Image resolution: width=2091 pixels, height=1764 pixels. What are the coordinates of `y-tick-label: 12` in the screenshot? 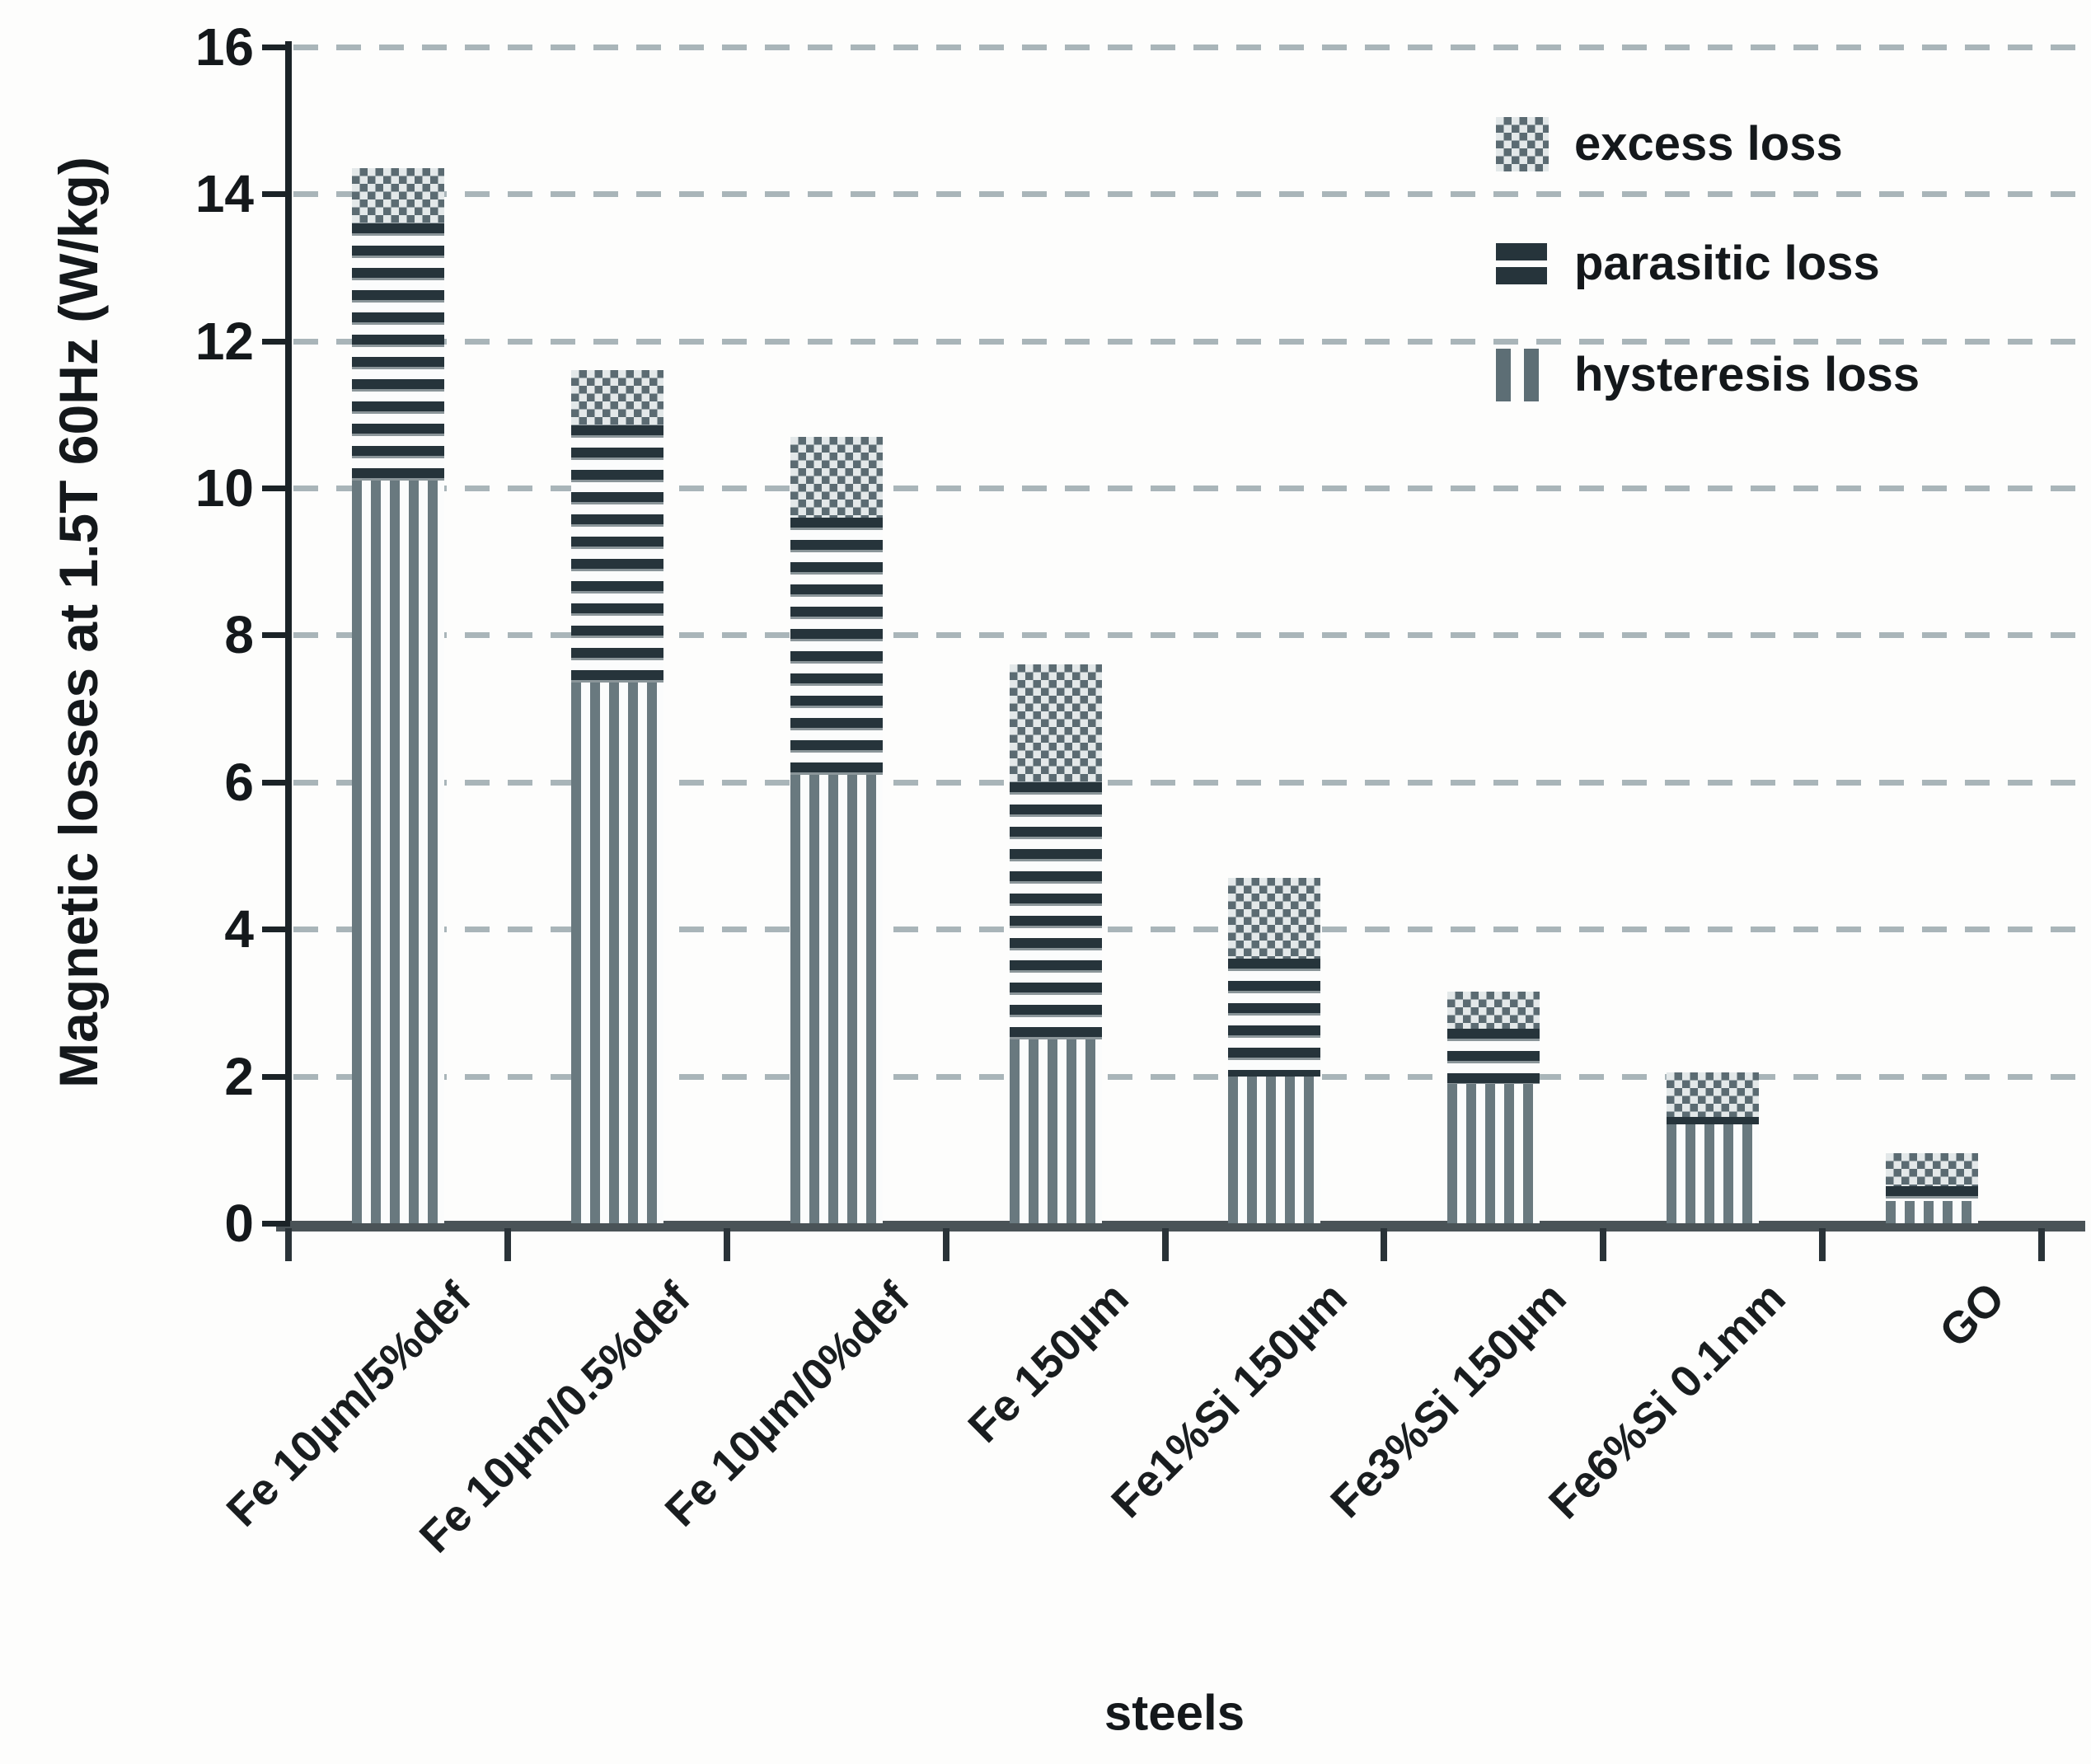 It's located at (224, 341).